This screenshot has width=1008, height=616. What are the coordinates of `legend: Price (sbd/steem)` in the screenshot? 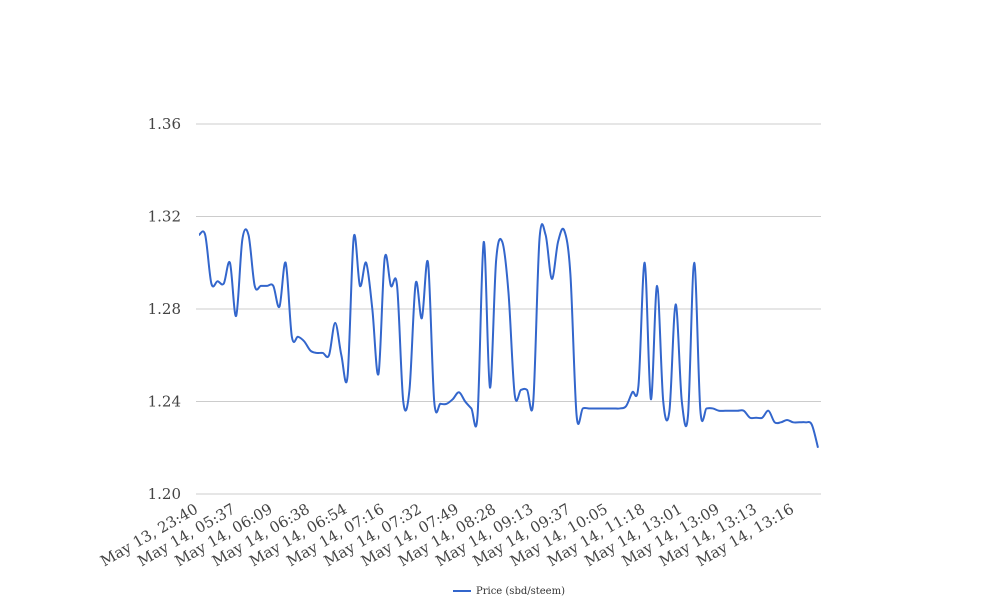 It's located at (509, 591).